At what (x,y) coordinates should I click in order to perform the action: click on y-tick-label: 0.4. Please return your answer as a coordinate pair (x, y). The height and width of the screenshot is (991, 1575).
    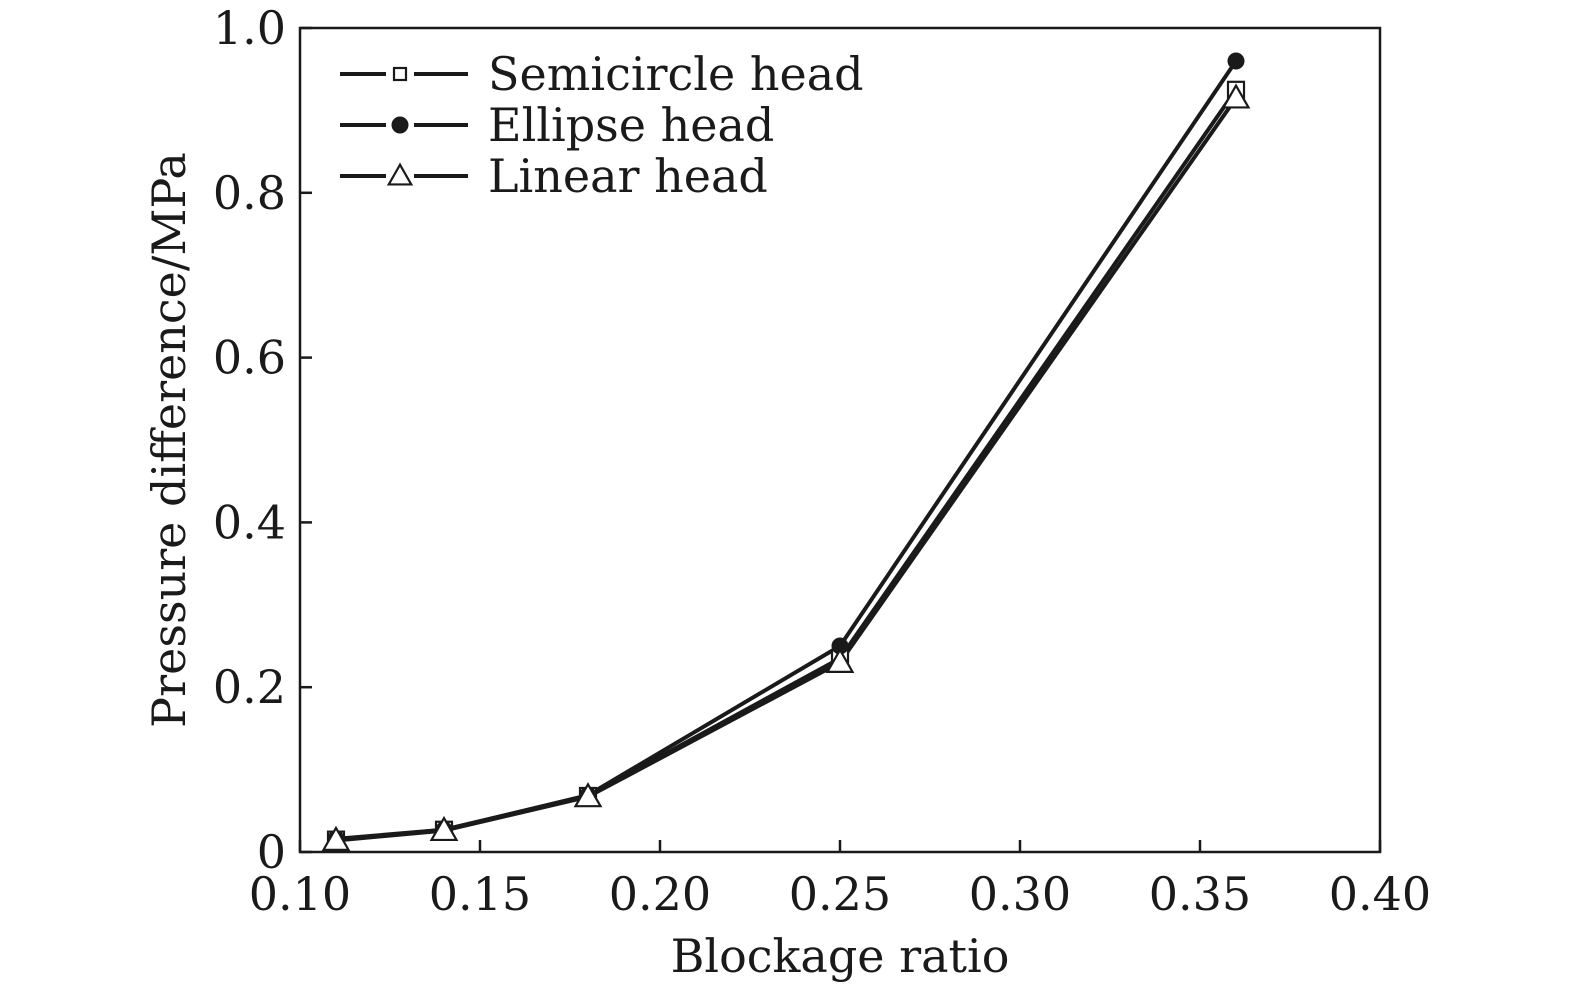
    Looking at the image, I should click on (249, 522).